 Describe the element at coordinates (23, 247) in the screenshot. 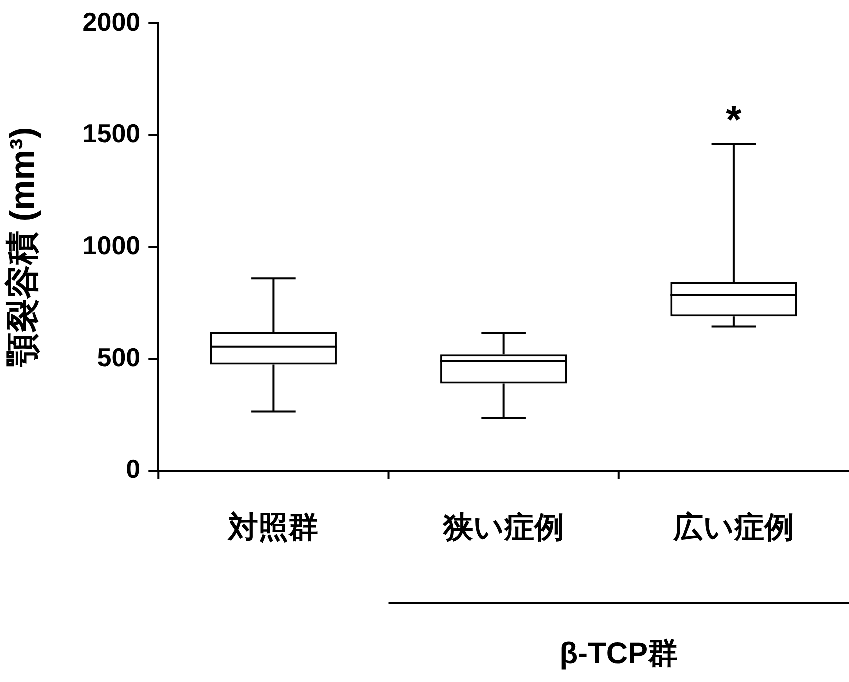

I see `y-axis-title: 顎裂容積 (mm³)` at that location.